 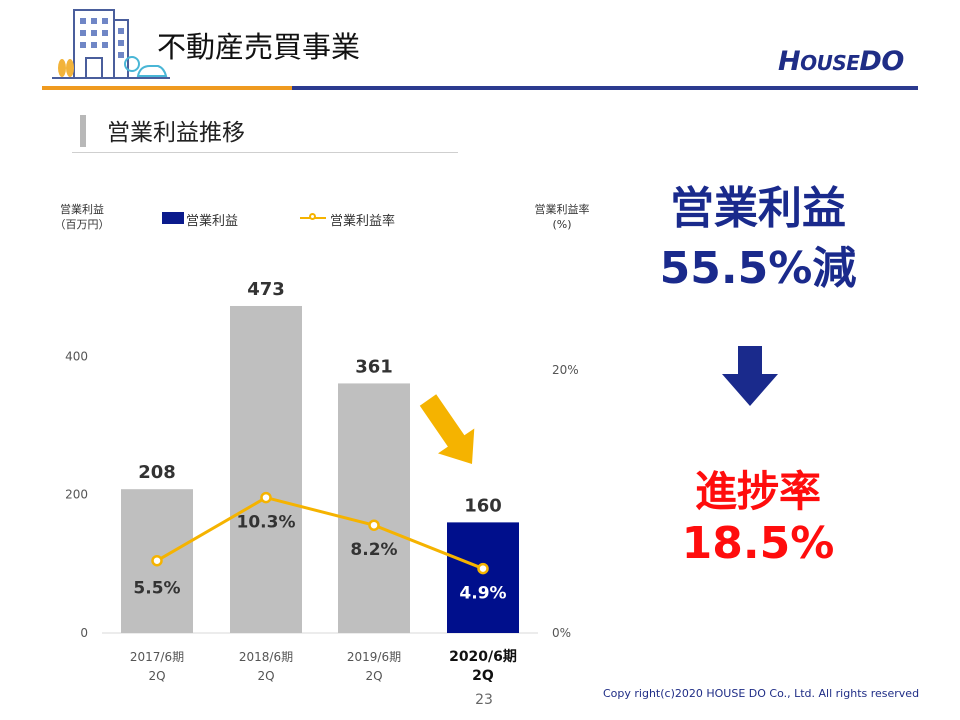 What do you see at coordinates (484, 700) in the screenshot?
I see `page-number: 23` at bounding box center [484, 700].